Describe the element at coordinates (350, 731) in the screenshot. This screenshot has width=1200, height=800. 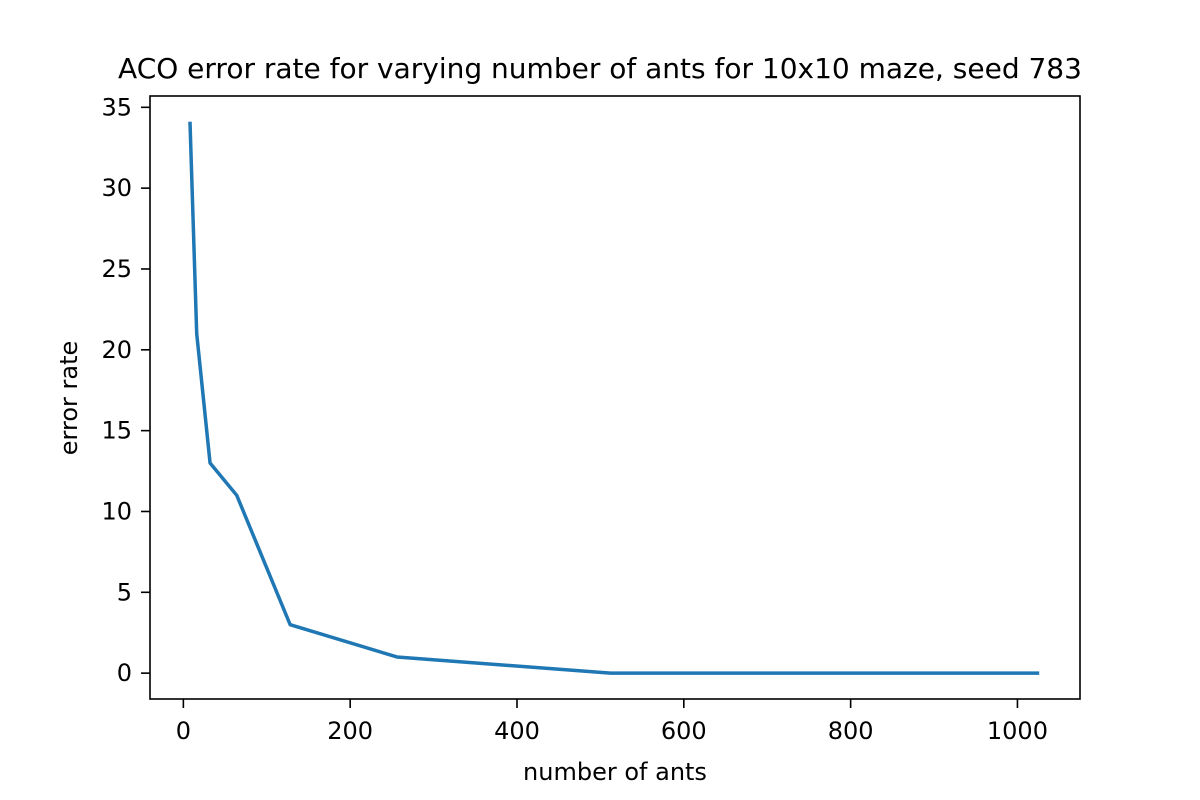
I see `x-tick-label: 200` at that location.